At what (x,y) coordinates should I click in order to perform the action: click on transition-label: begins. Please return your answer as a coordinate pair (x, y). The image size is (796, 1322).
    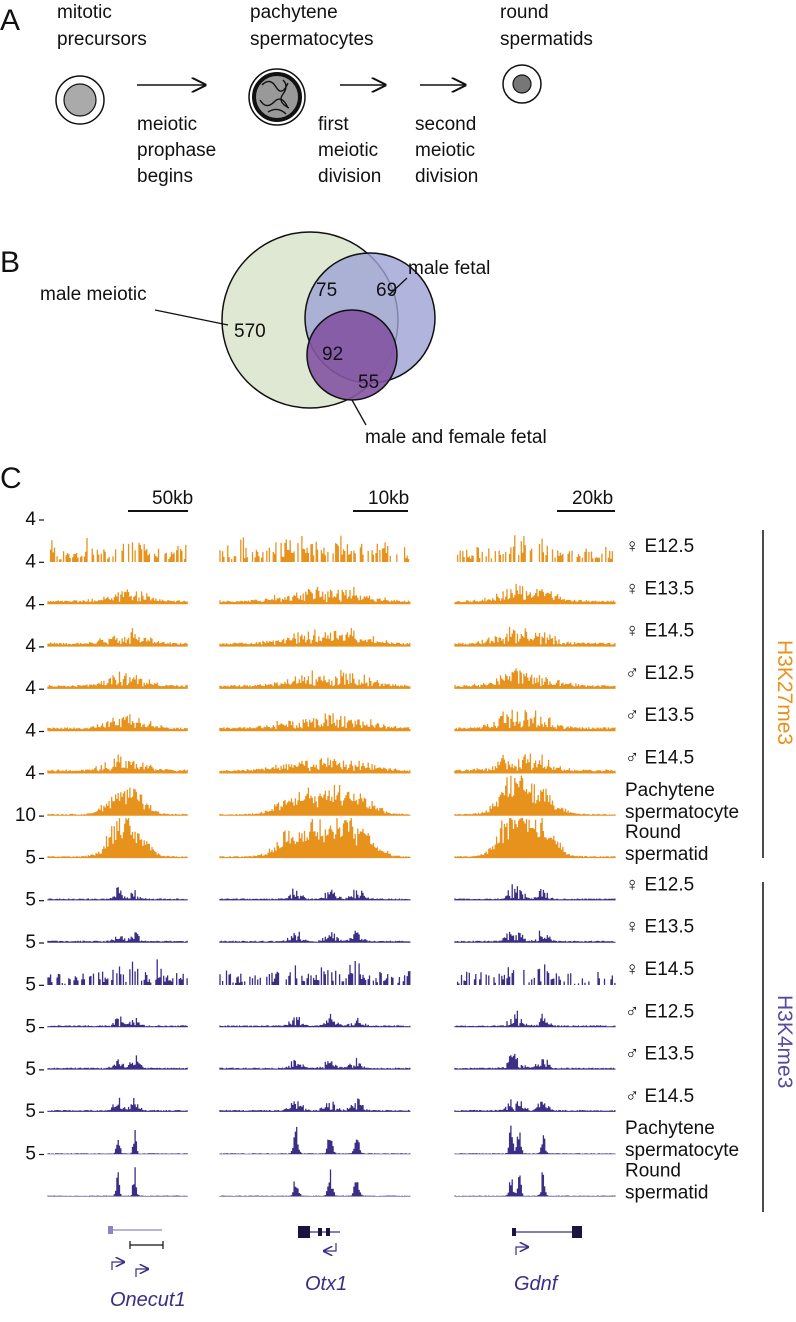
    Looking at the image, I should click on (165, 176).